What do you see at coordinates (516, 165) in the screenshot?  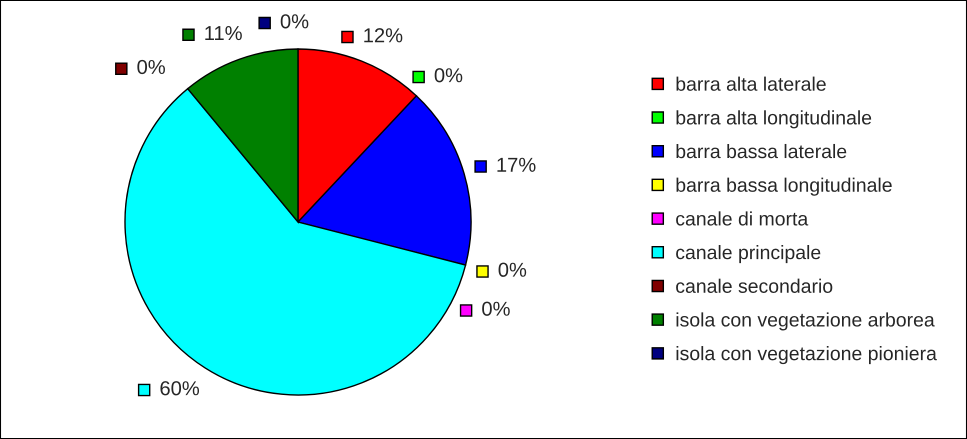 I see `data-label: 17%` at bounding box center [516, 165].